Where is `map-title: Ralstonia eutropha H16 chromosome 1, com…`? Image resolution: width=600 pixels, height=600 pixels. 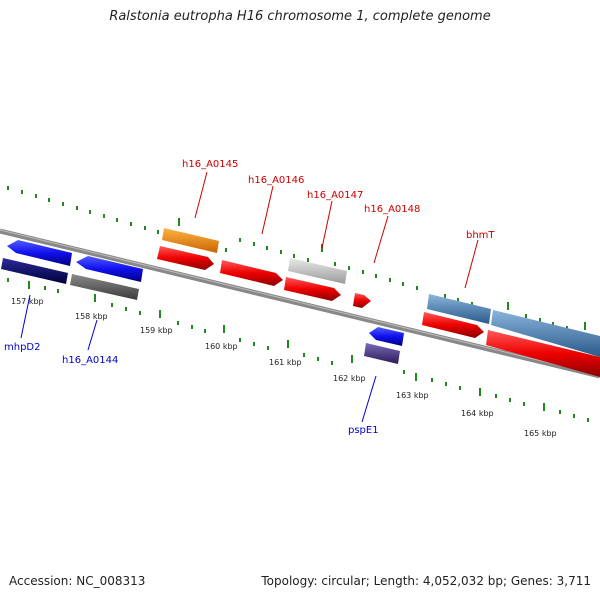 map-title: Ralstonia eutropha H16 chromosome 1, com… is located at coordinates (300, 16).